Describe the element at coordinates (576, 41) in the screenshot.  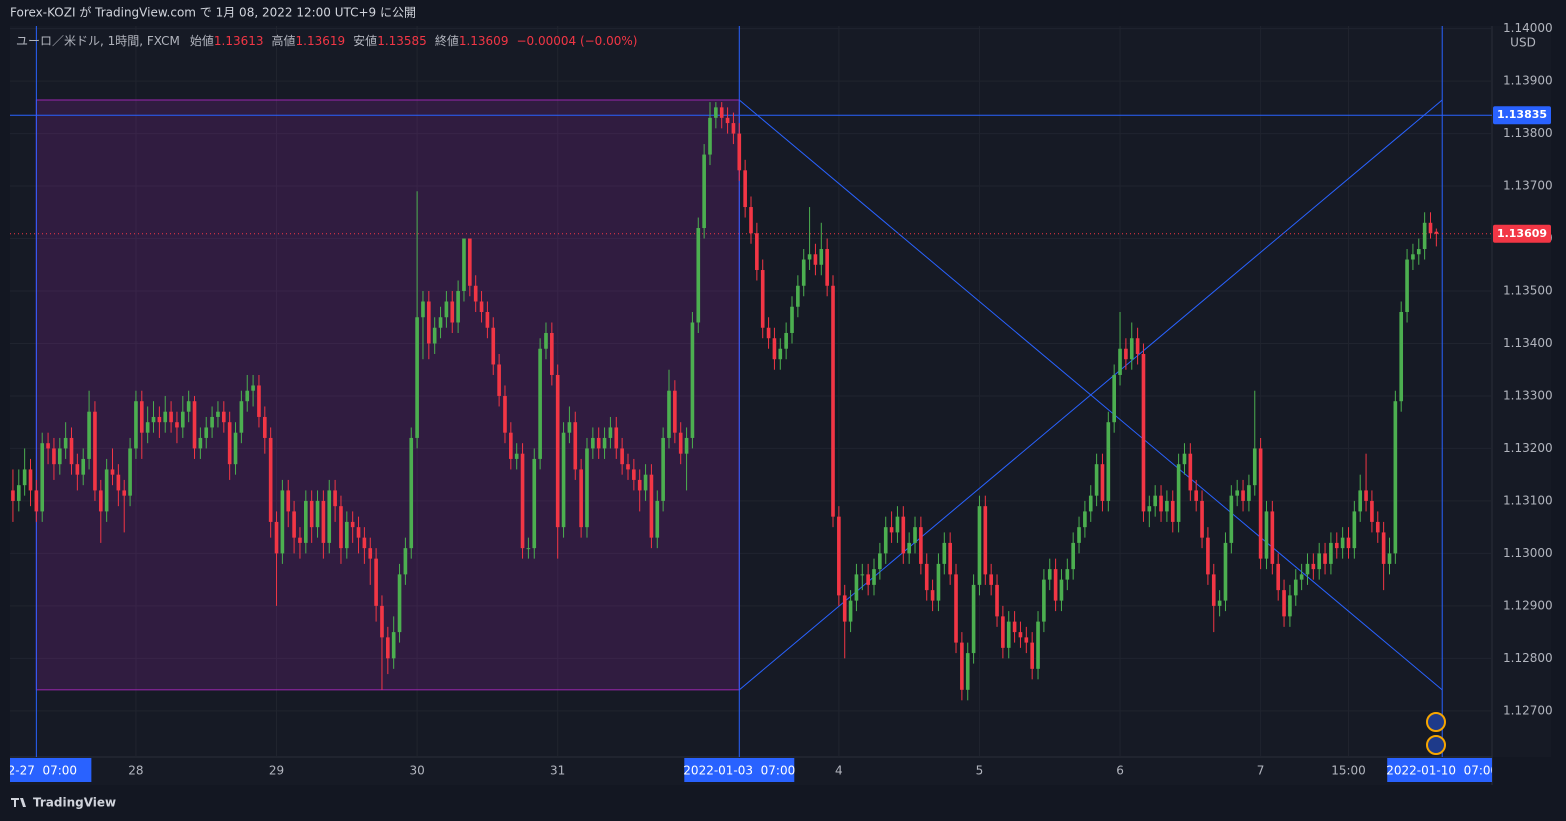
I see `change: −0.00004 (−0.00%)` at that location.